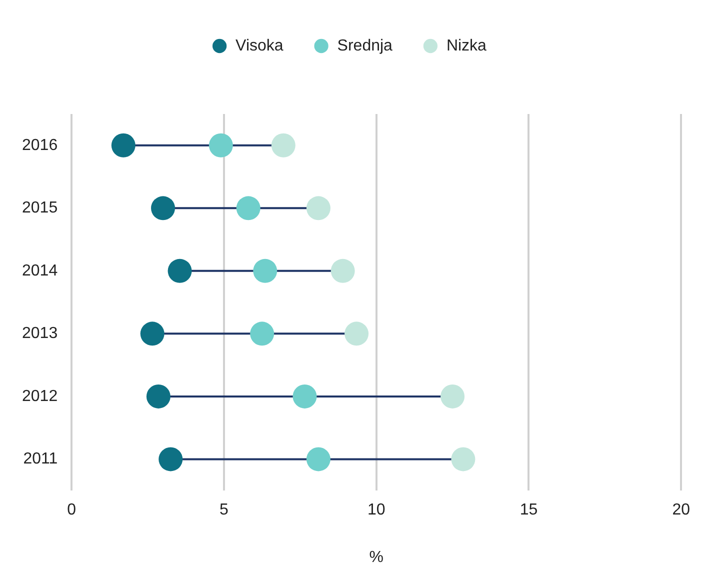  I want to click on y-tick-label: 2016, so click(40, 145).